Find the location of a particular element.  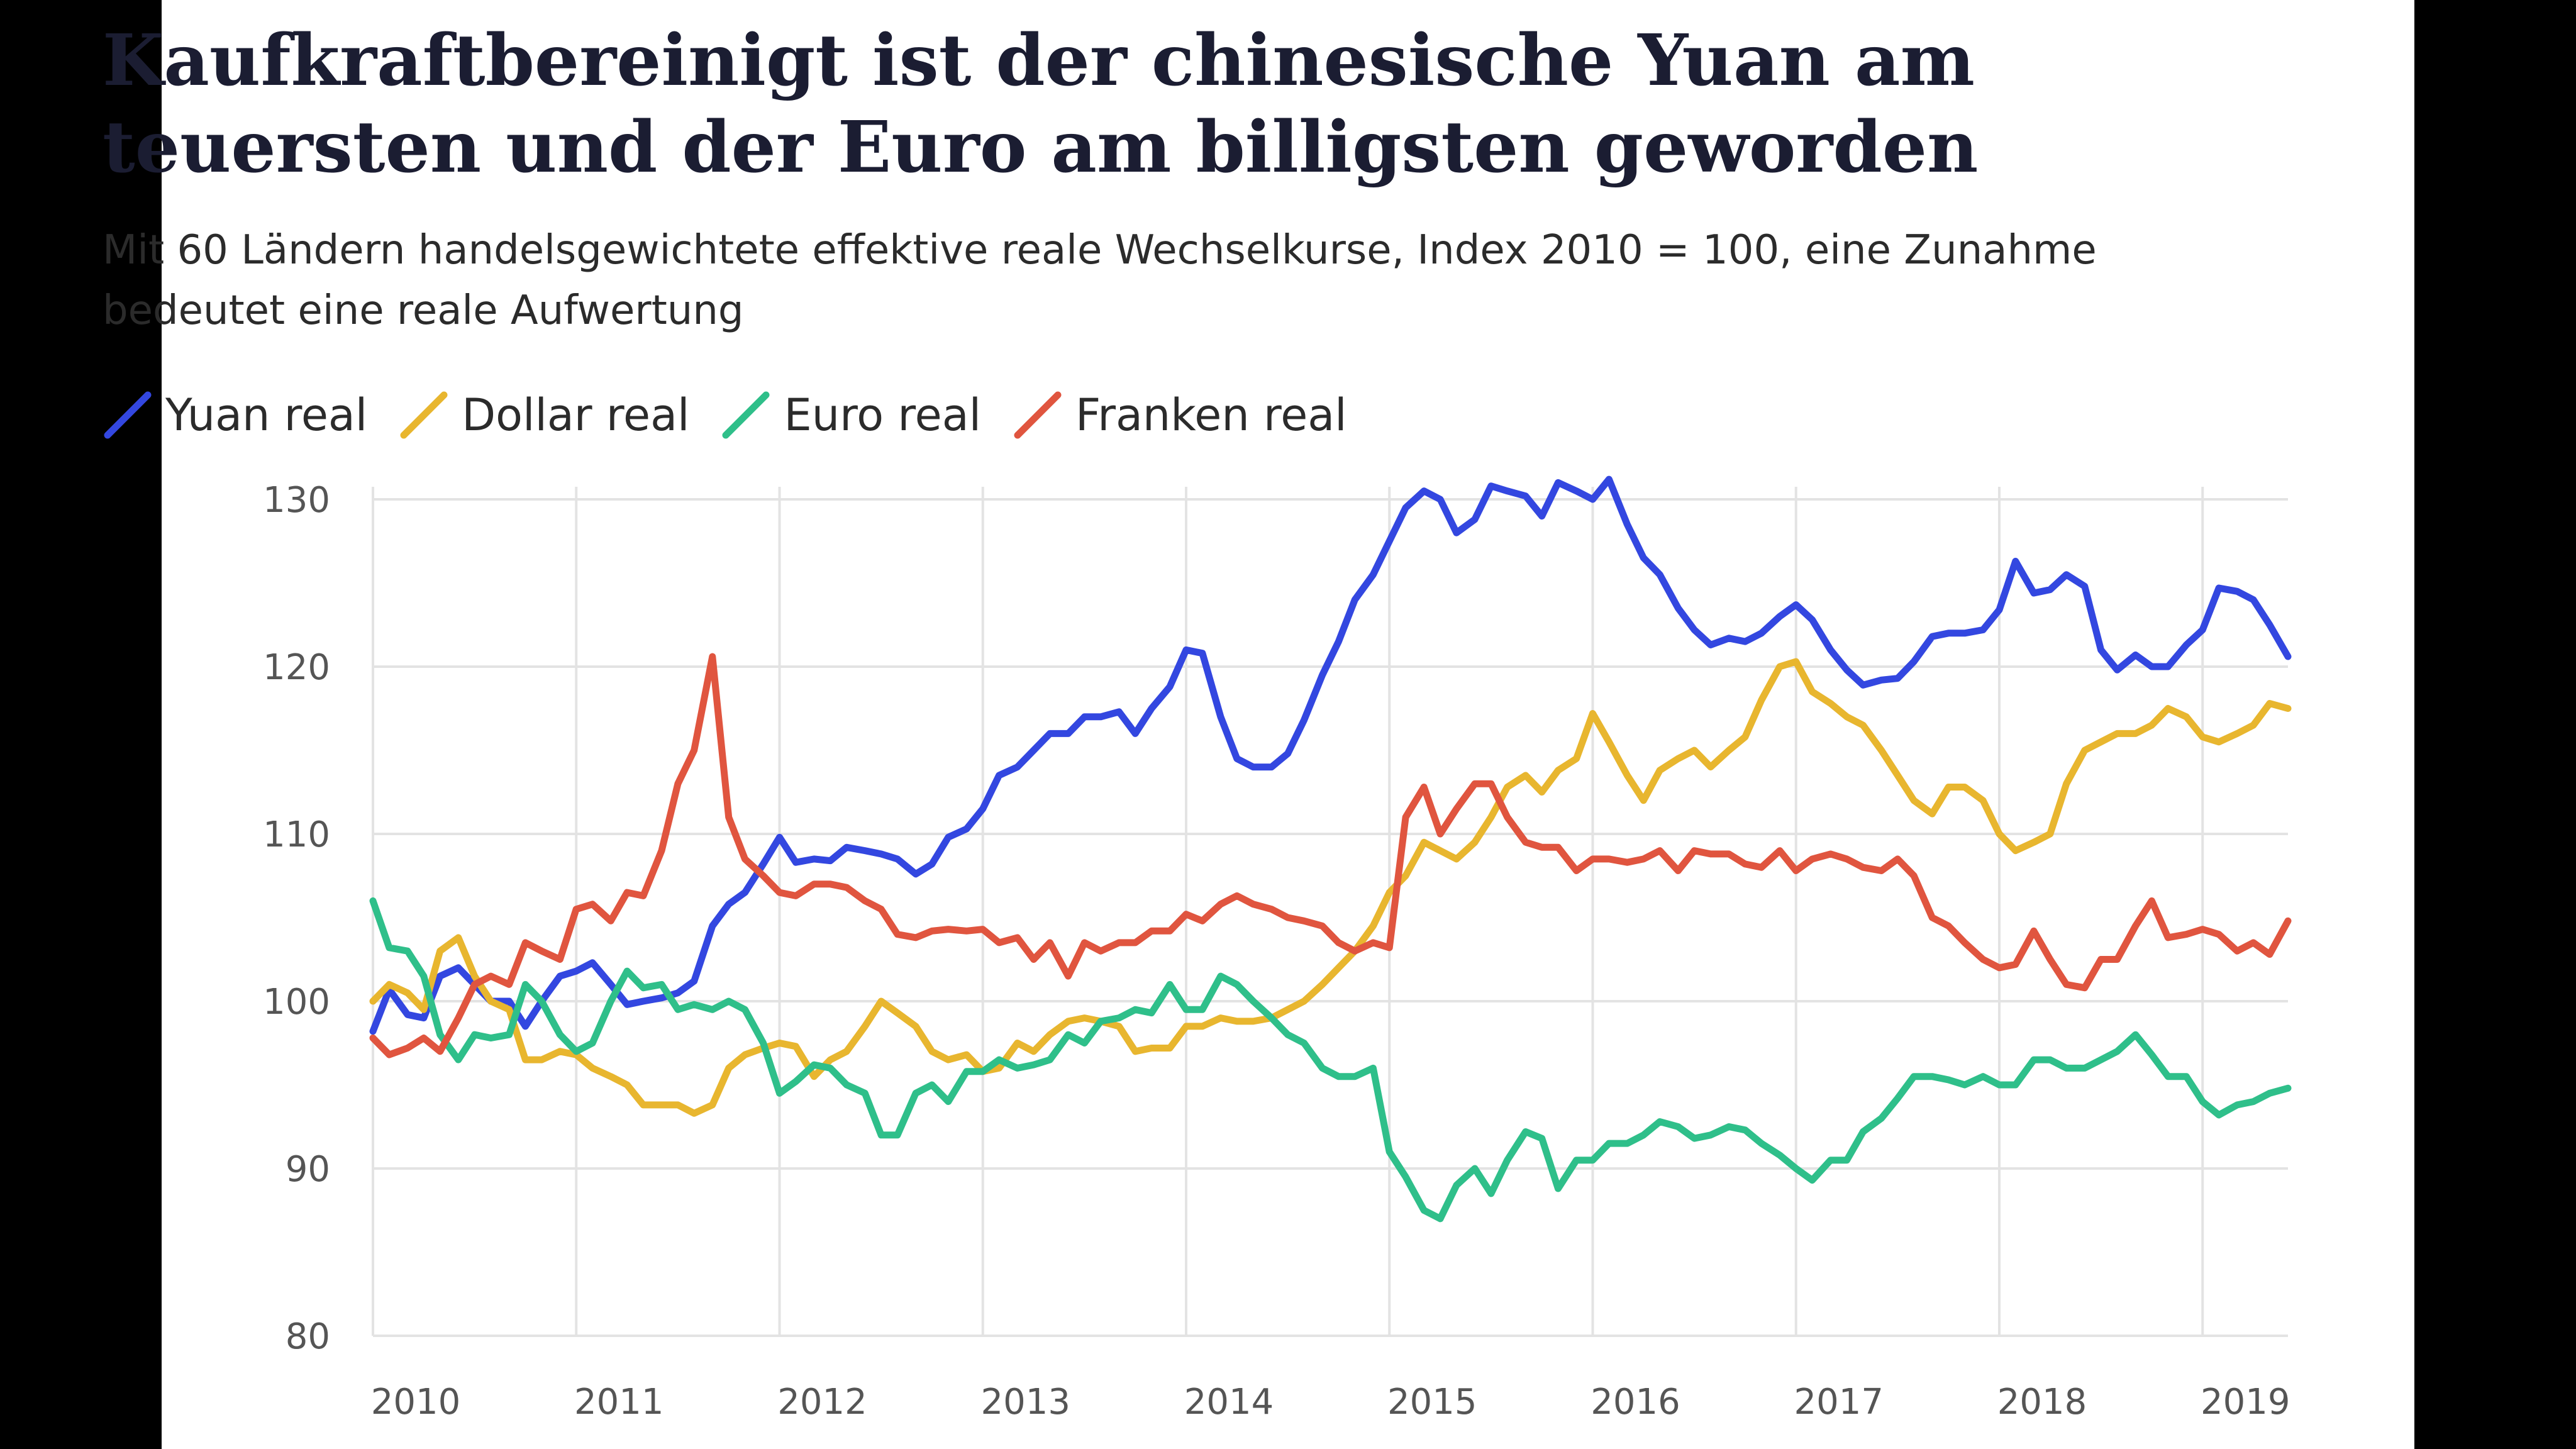

legend-swatch-franken is located at coordinates (1038, 415).